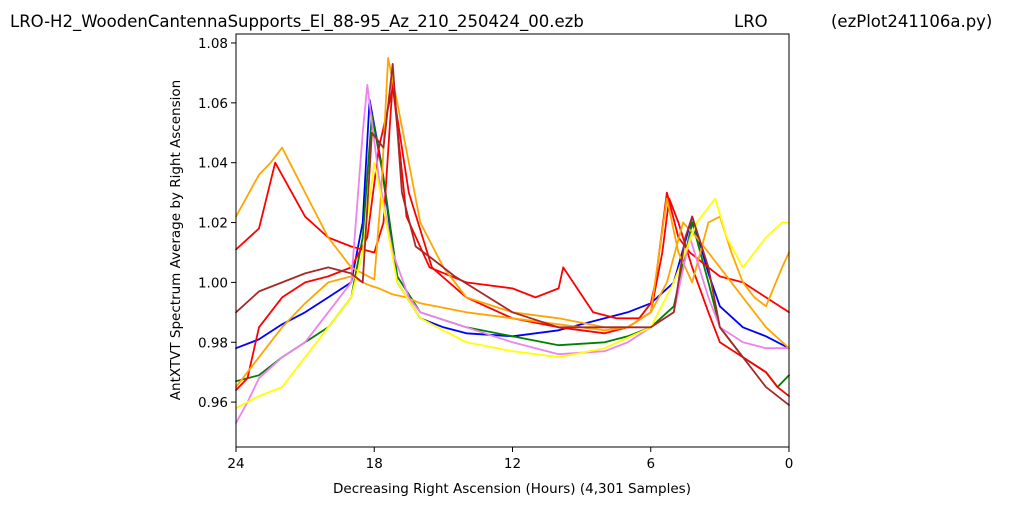  Describe the element at coordinates (213, 44) in the screenshot. I see `y-tick-label: 1.08` at that location.